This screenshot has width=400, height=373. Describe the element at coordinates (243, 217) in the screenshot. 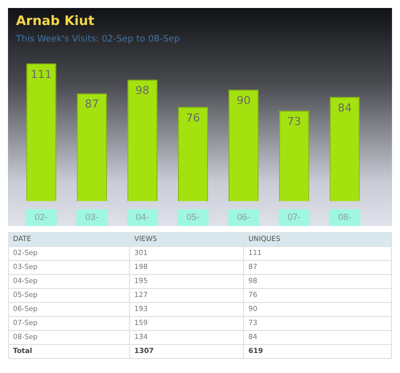

I see `x-tick-label: 06-` at that location.